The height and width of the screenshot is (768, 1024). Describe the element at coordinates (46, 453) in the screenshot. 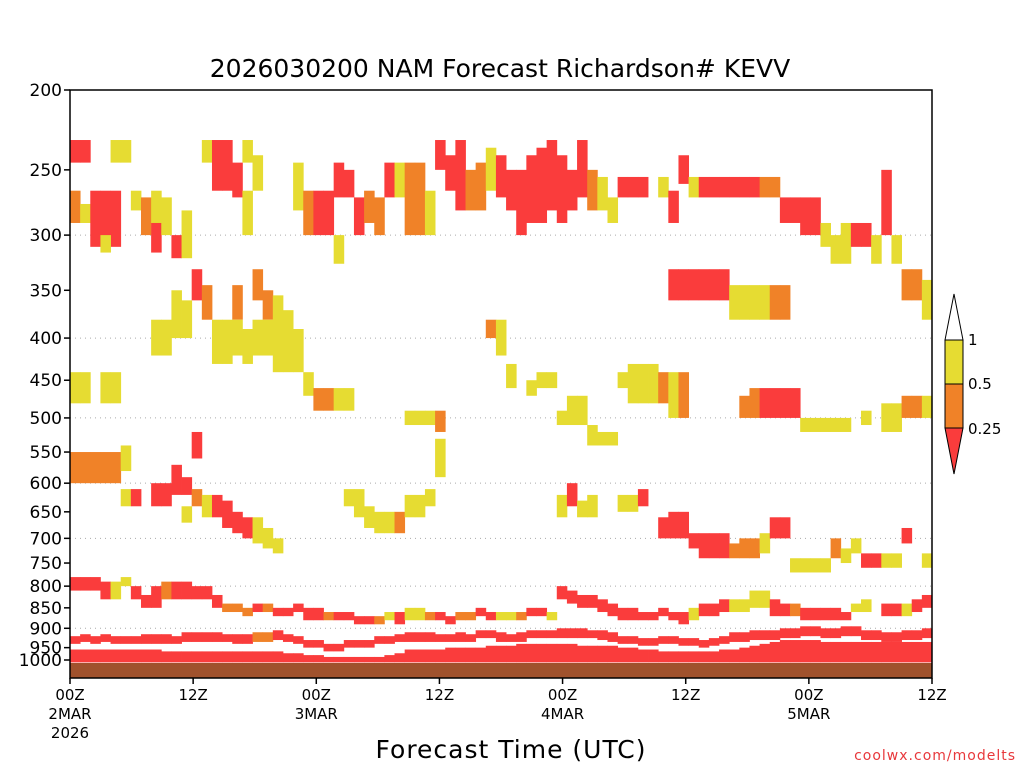

I see `y-tick-label: 550` at that location.